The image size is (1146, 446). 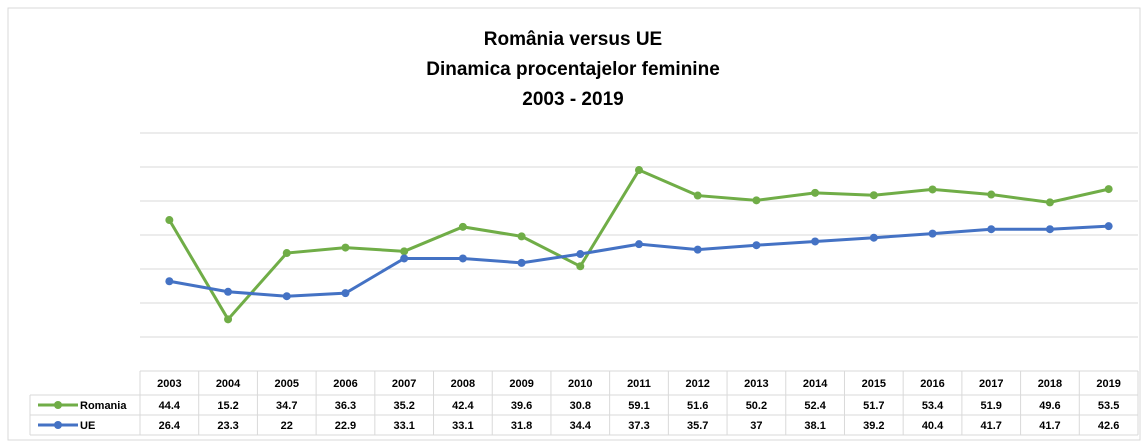 I want to click on x-tick-label: 2008, so click(x=463, y=384).